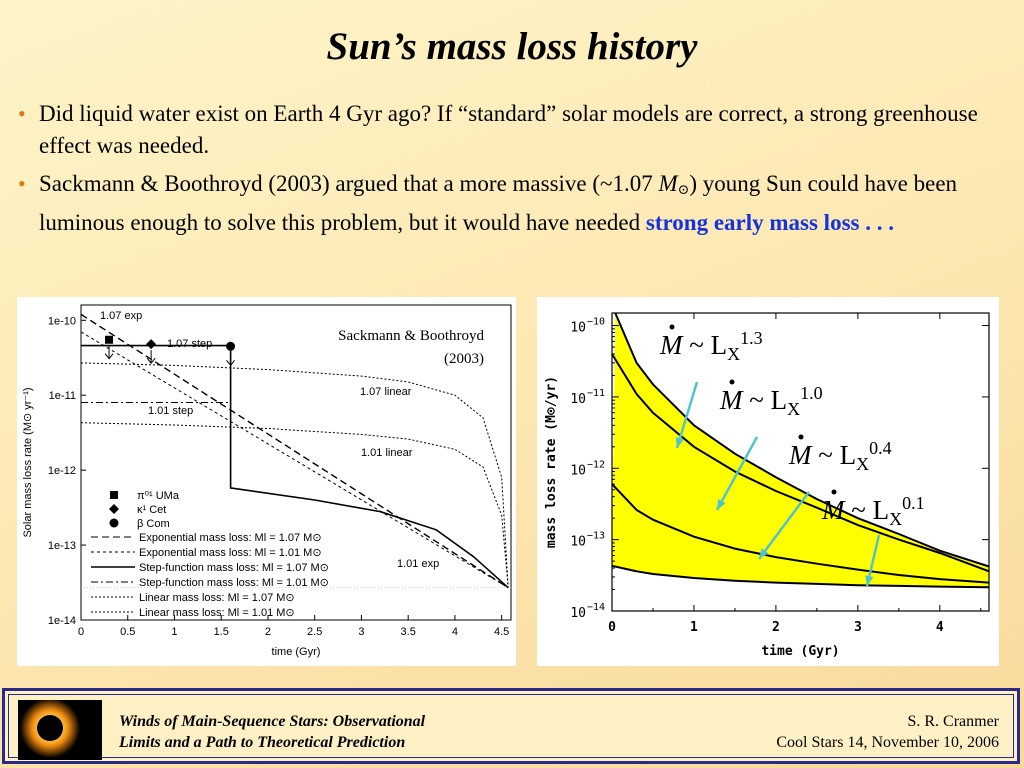 This screenshot has width=1024, height=768. Describe the element at coordinates (170, 411) in the screenshot. I see `series-label: 1.01 step` at that location.